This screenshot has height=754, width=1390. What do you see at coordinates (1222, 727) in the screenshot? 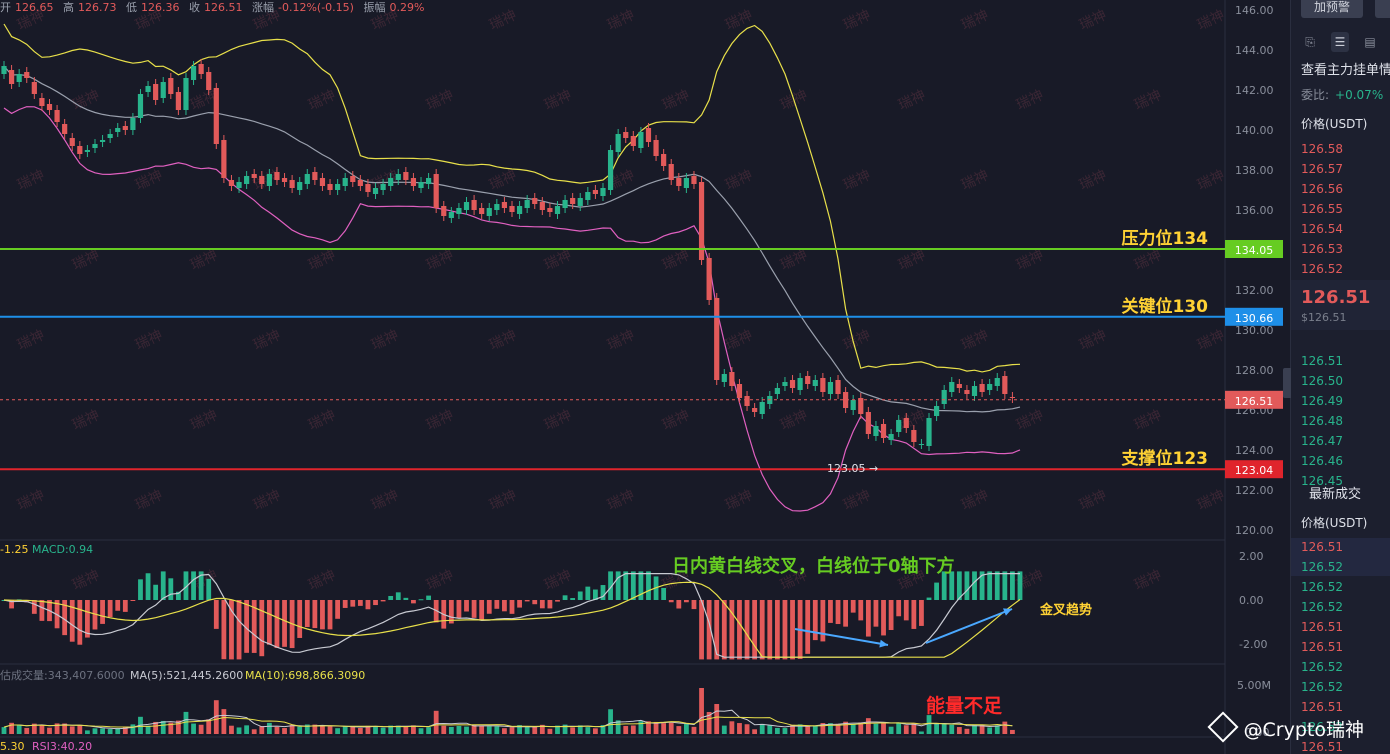
I see `brand-logo-icon` at bounding box center [1222, 727].